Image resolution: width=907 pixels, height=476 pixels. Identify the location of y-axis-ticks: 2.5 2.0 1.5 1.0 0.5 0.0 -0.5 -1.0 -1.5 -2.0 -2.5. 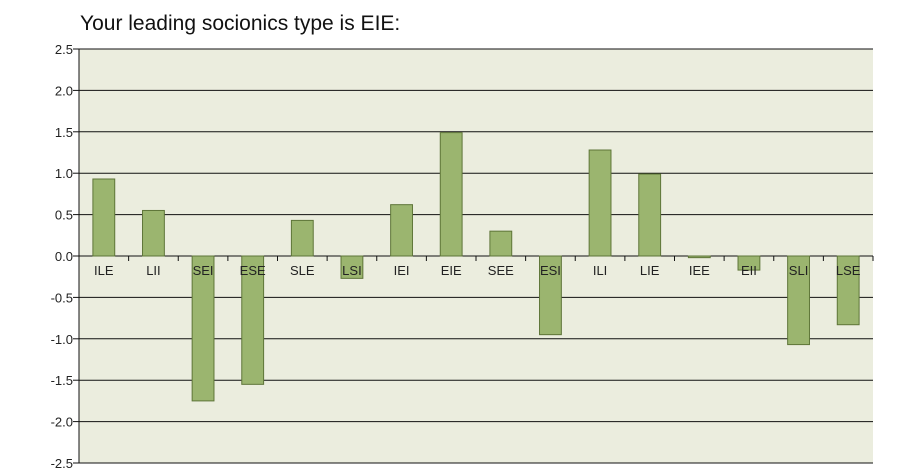
(65, 256).